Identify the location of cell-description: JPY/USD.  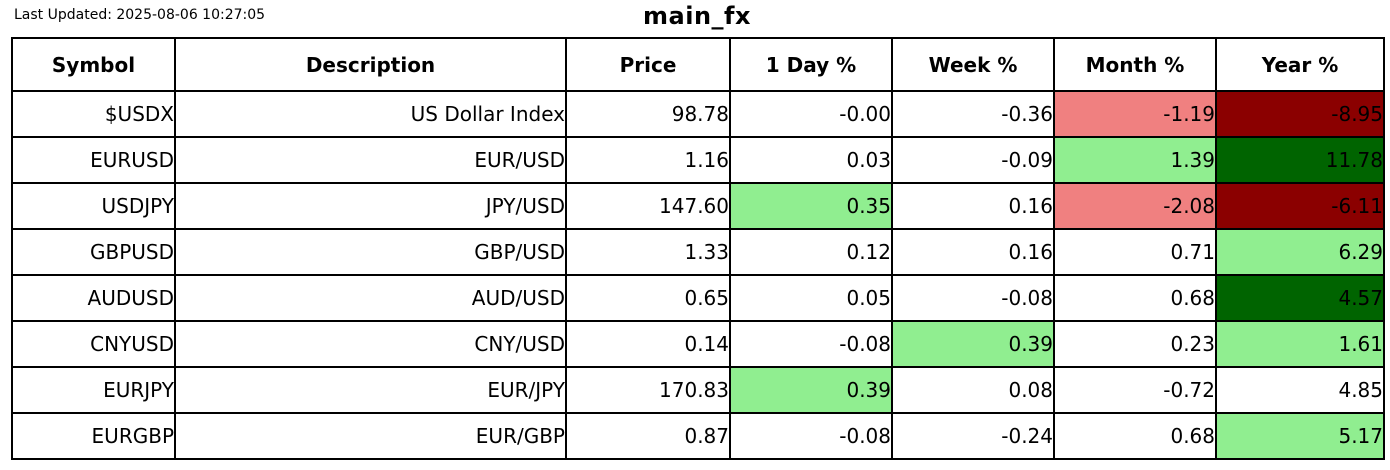
(370, 206).